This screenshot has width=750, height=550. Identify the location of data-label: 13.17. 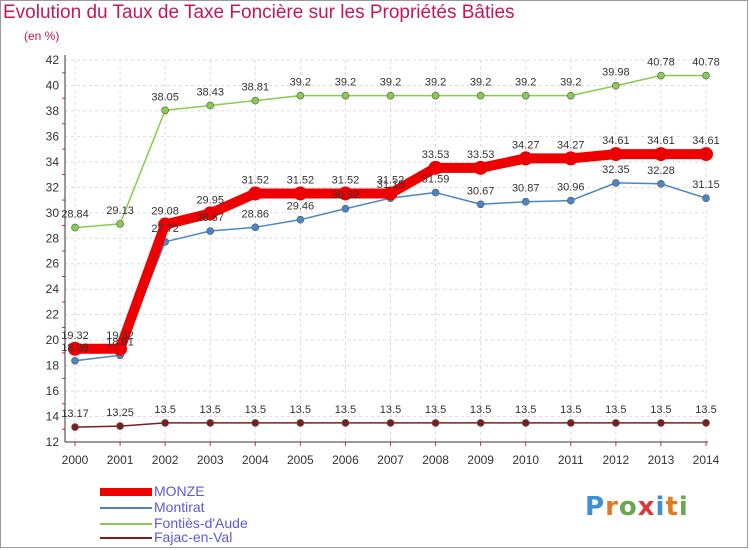
(75, 414).